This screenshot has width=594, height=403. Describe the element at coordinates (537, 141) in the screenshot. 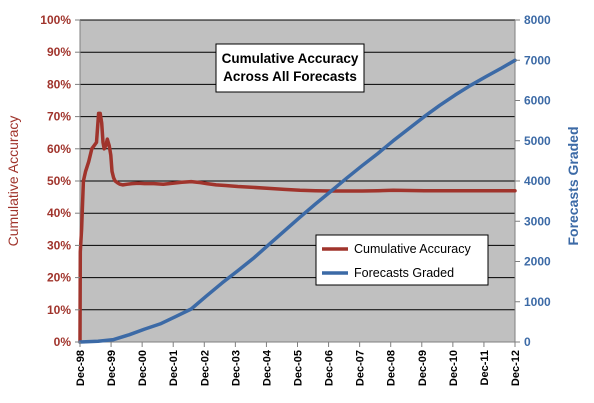

I see `right-tick-label: 5000` at that location.